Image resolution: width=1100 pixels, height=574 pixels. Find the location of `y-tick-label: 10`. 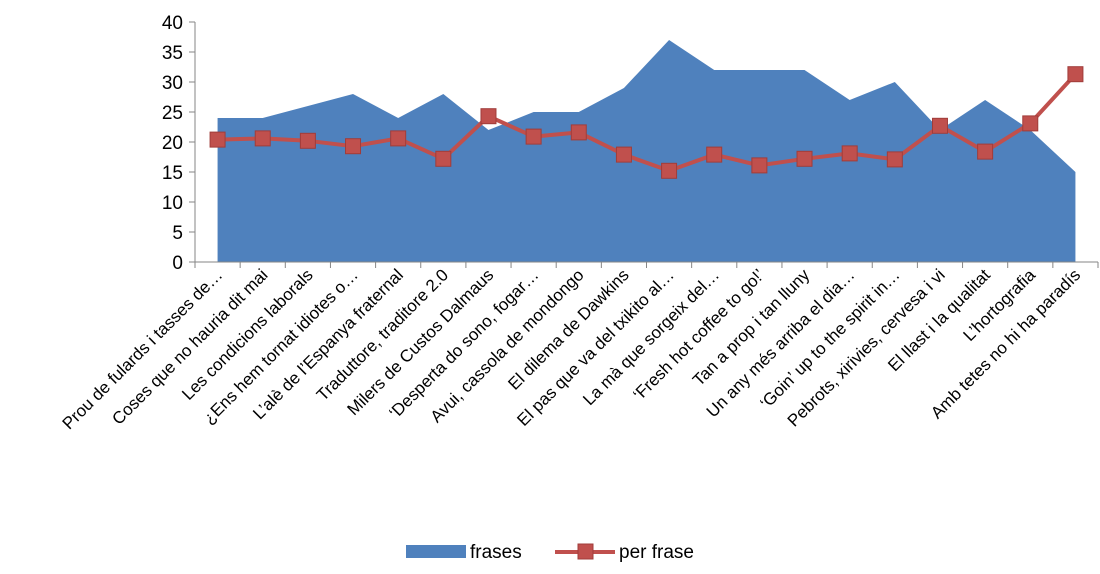

y-tick-label: 10 is located at coordinates (172, 203).